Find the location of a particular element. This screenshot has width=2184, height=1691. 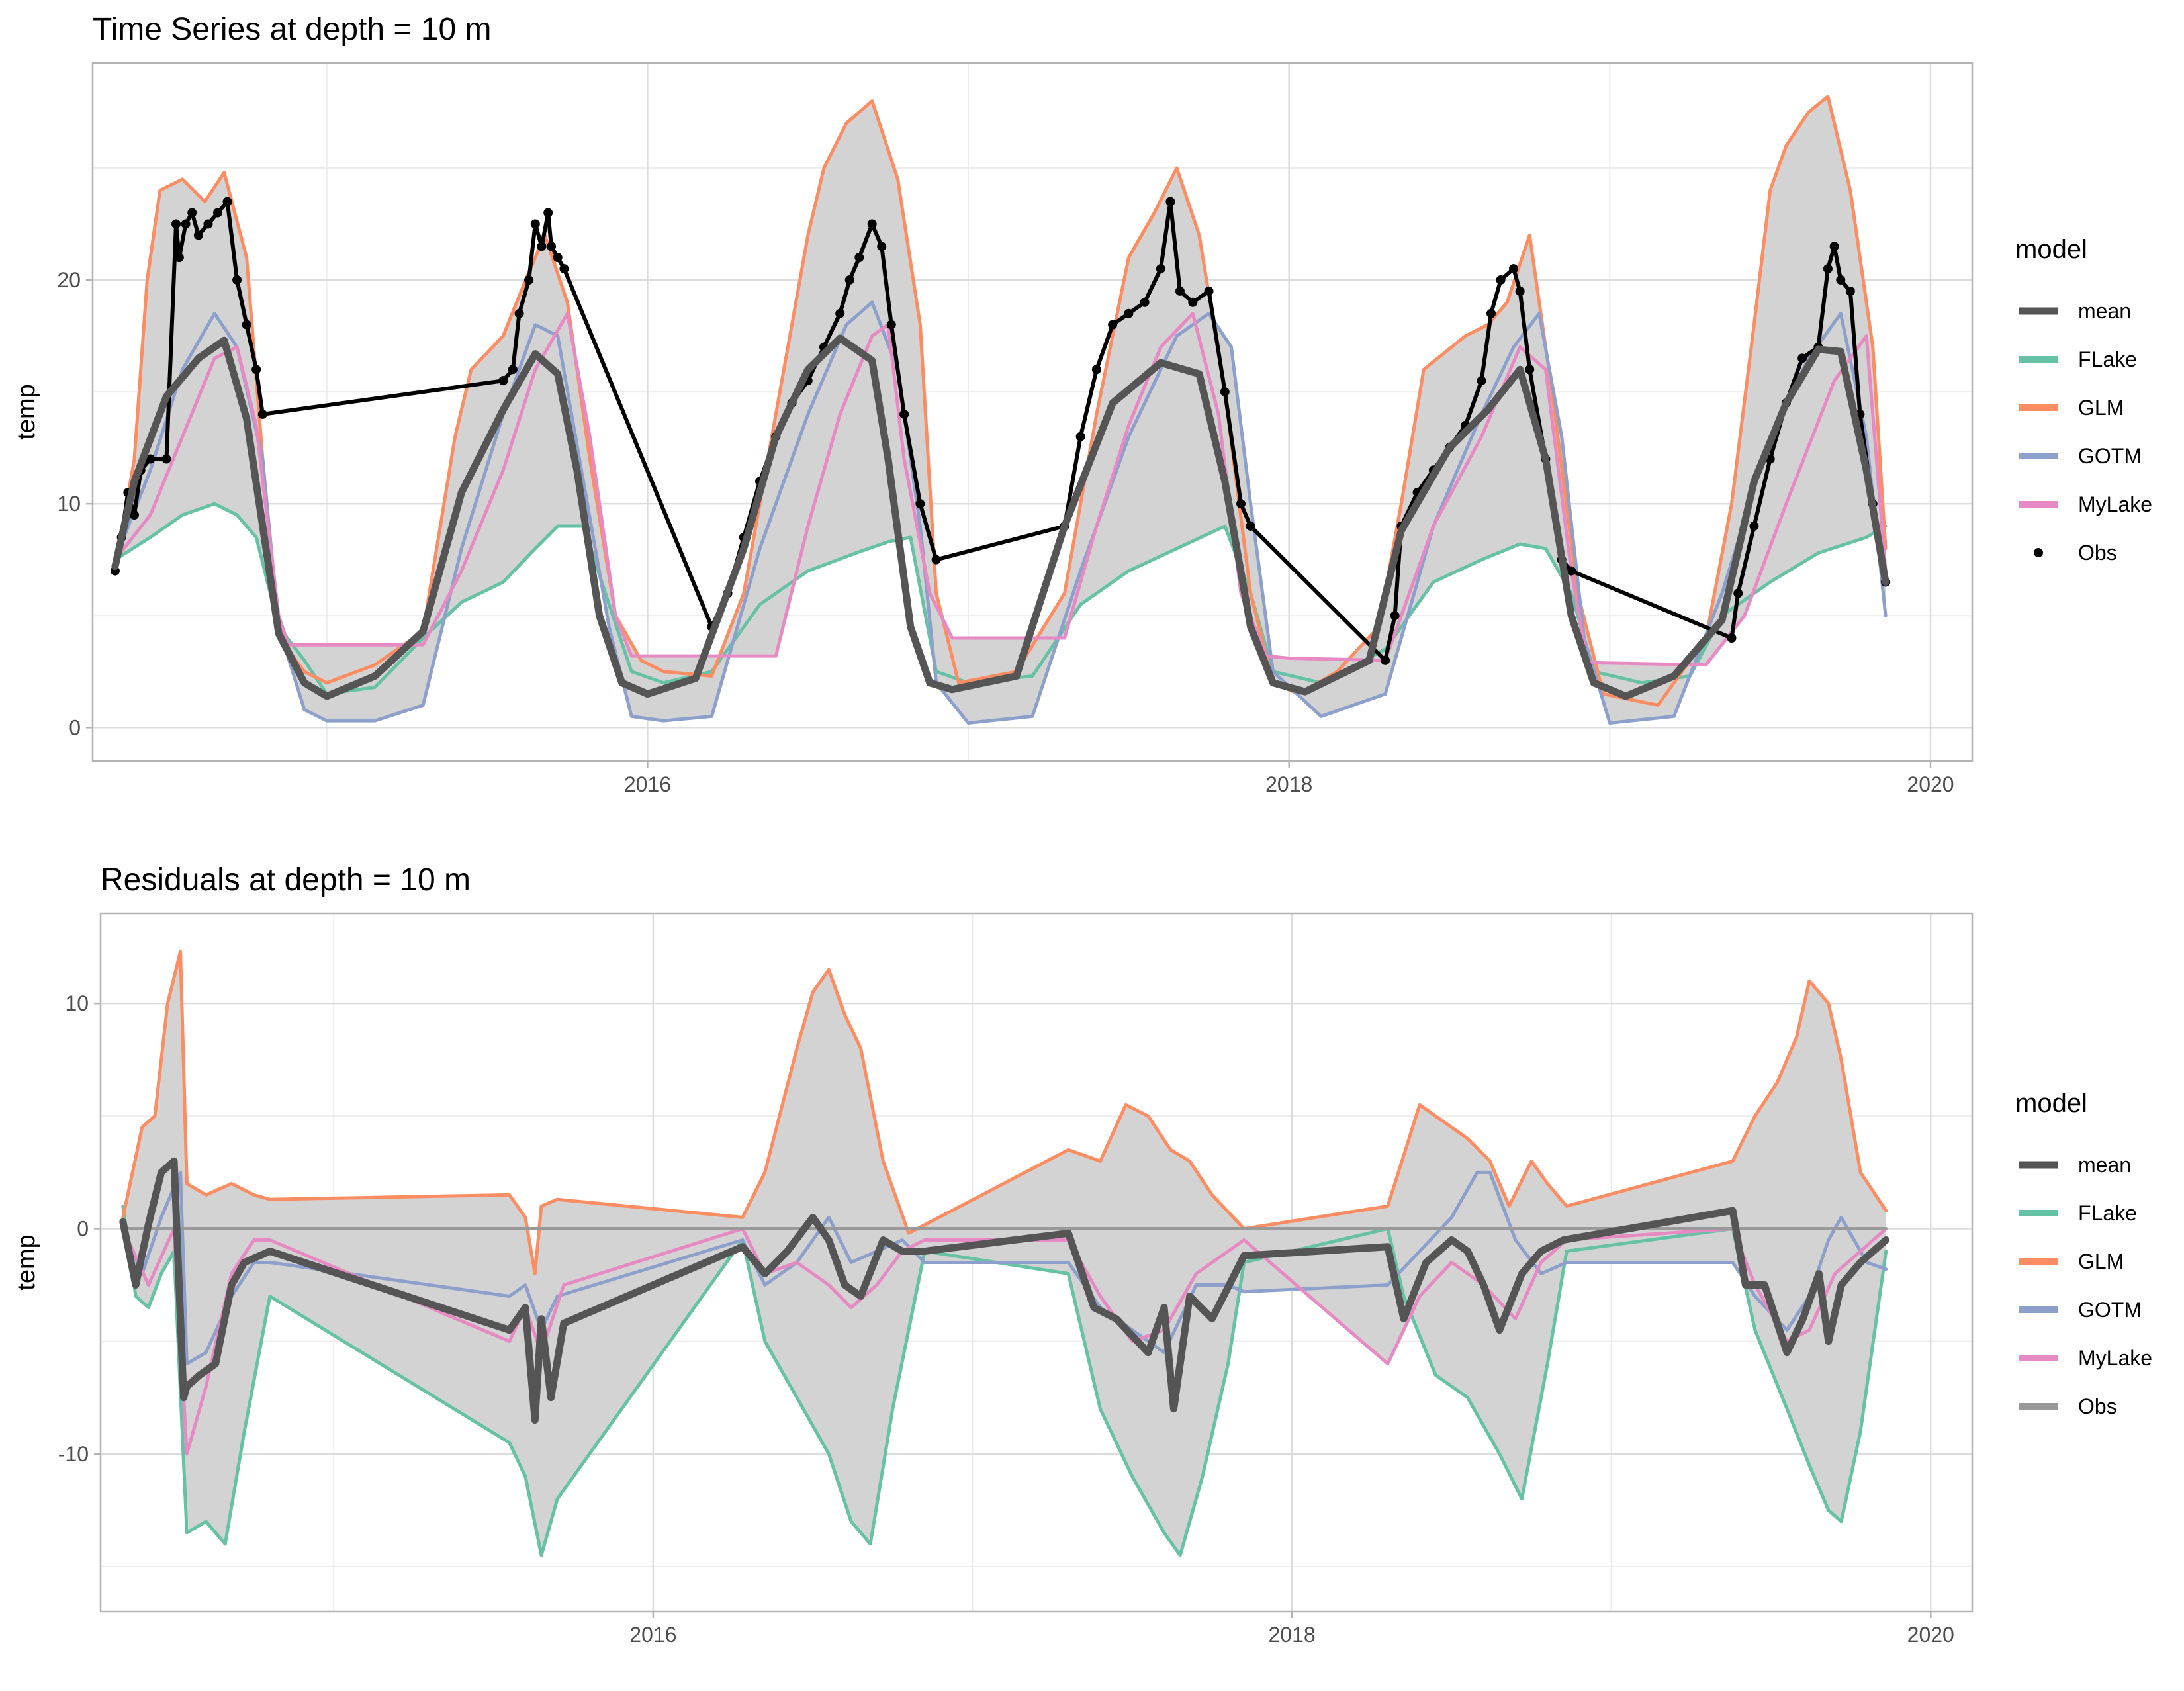

x-tick-label: 2020 is located at coordinates (1931, 1635).